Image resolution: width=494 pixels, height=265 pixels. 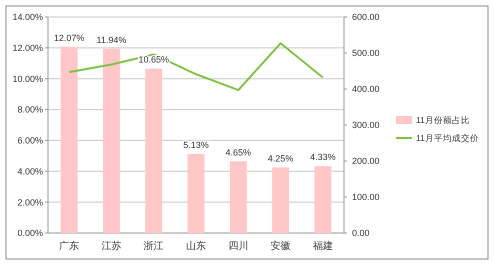 I want to click on x-tick-label: 福建, so click(x=322, y=246).